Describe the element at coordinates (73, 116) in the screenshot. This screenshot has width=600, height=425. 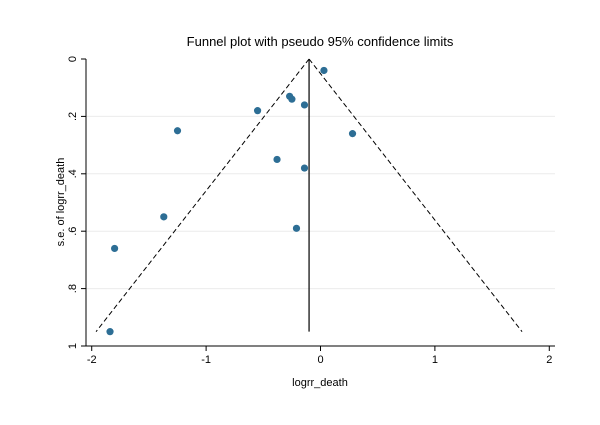
I see `y-tick-label: .2` at that location.